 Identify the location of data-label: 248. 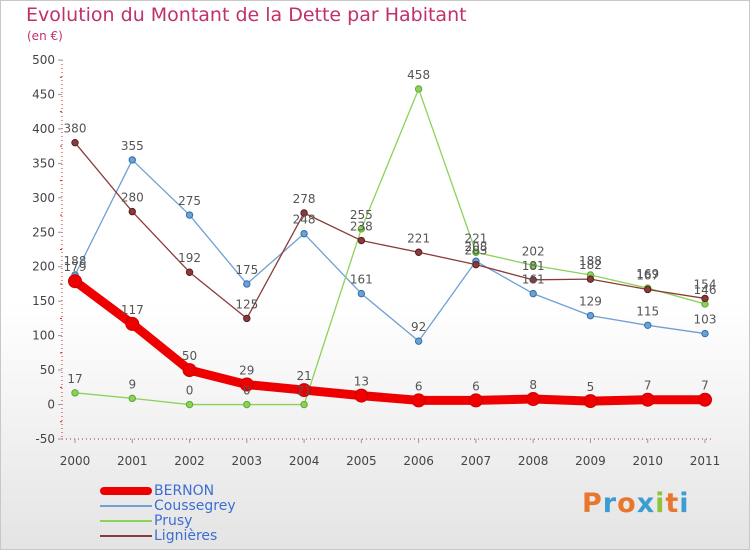
(304, 220).